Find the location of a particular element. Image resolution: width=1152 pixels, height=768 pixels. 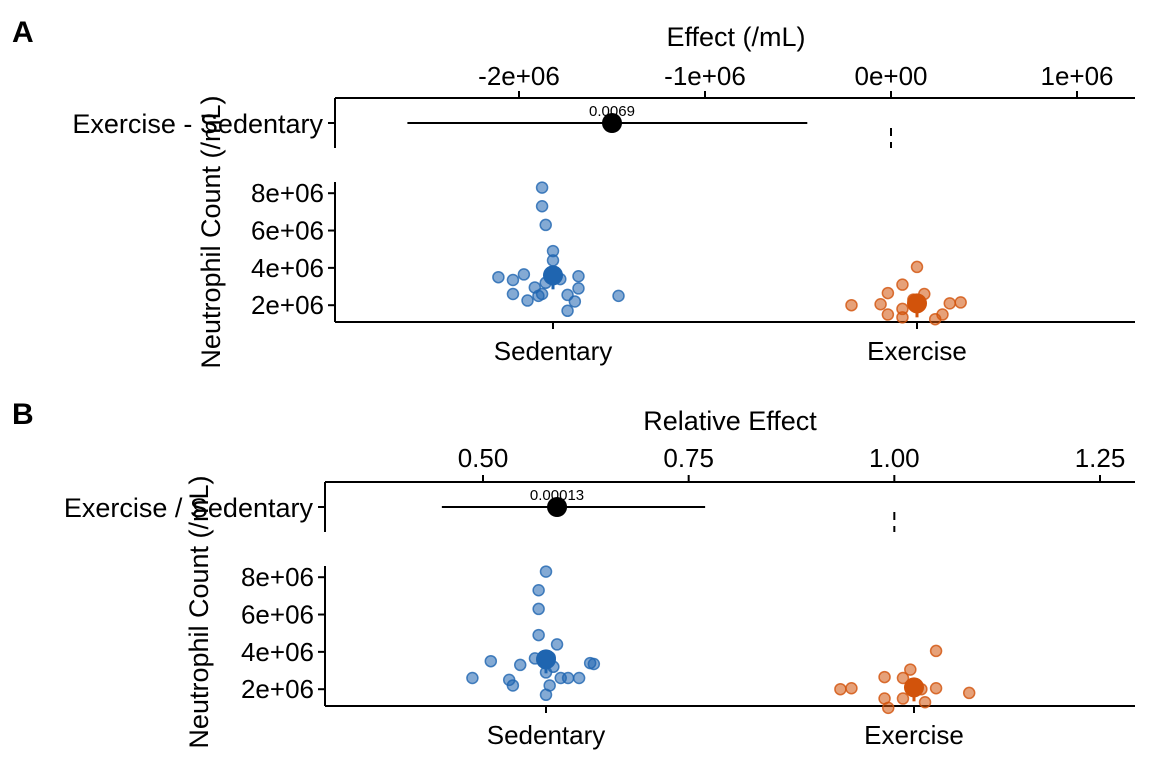

p-value-annotation: 0.0069 is located at coordinates (612, 111).